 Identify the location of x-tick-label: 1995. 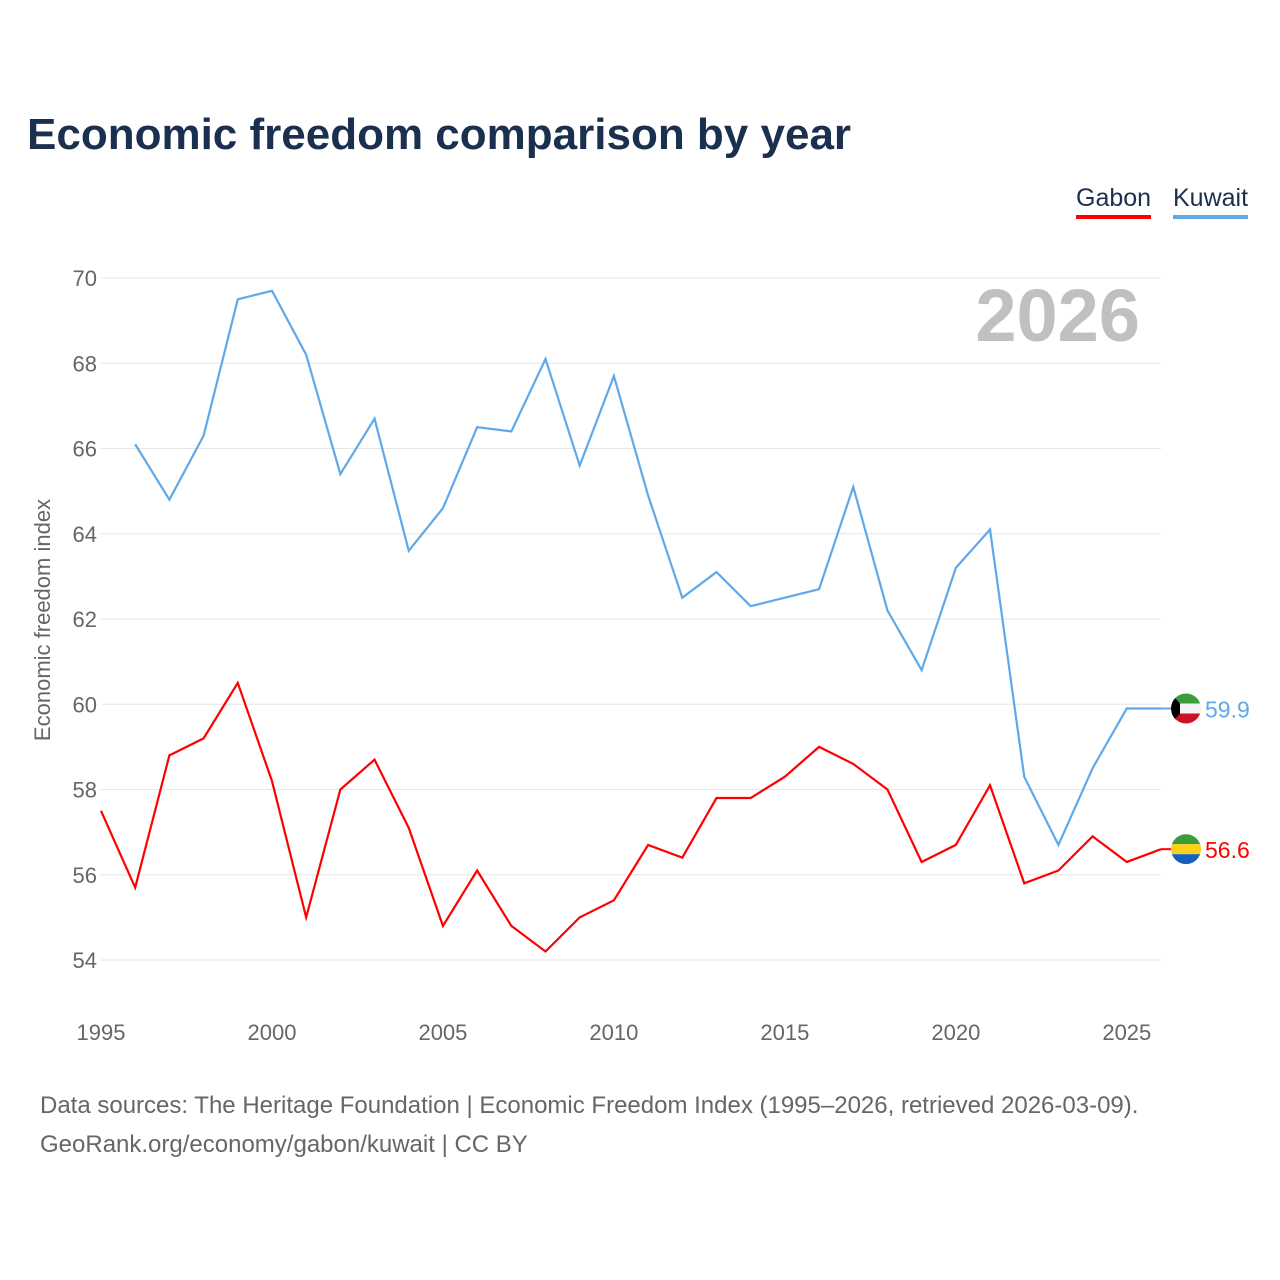
(101, 1032).